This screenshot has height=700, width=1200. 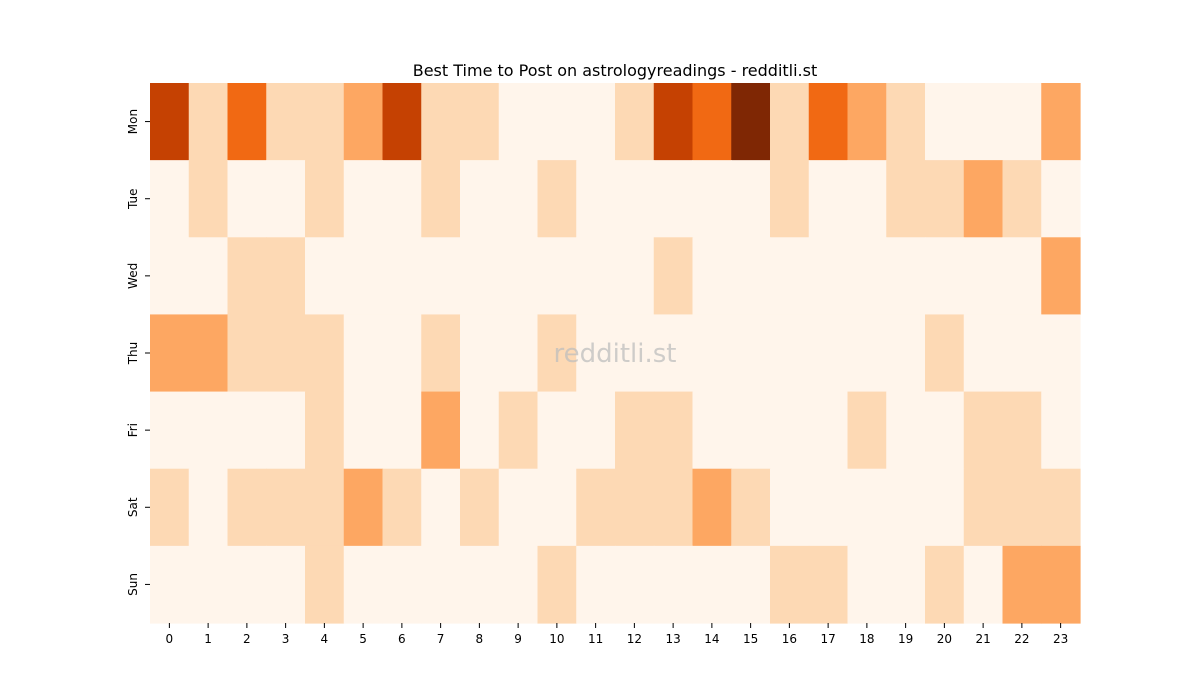 I want to click on x-tick-label: 22, so click(x=1021, y=639).